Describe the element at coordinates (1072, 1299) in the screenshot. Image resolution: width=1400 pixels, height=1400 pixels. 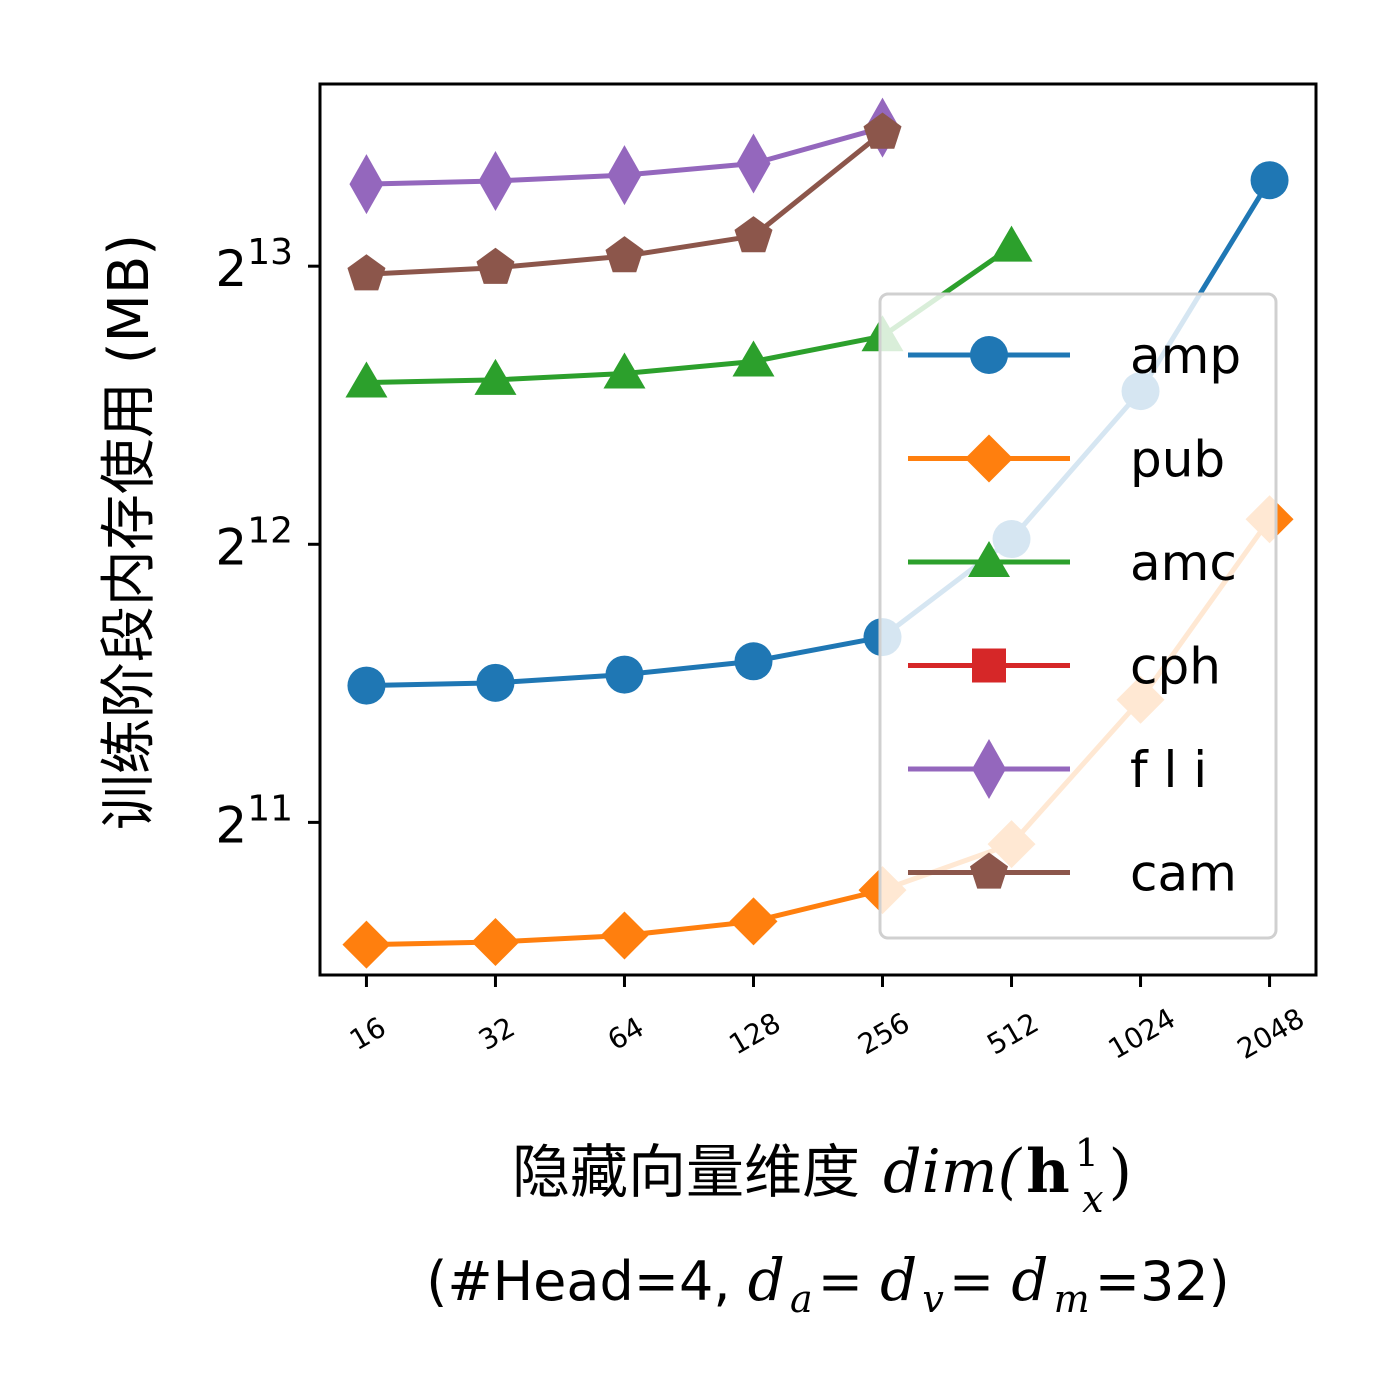
I see `math-sub-m: m` at that location.